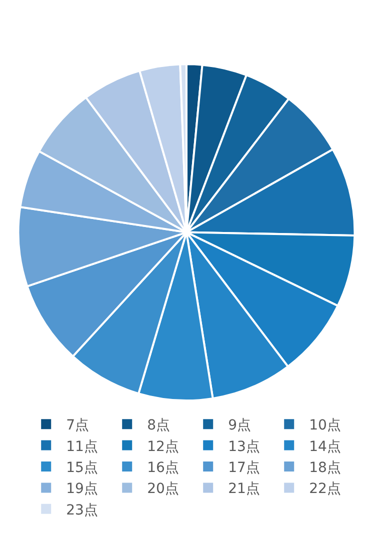 The width and height of the screenshot is (373, 534). What do you see at coordinates (163, 489) in the screenshot?
I see `legend-label: 20点` at bounding box center [163, 489].